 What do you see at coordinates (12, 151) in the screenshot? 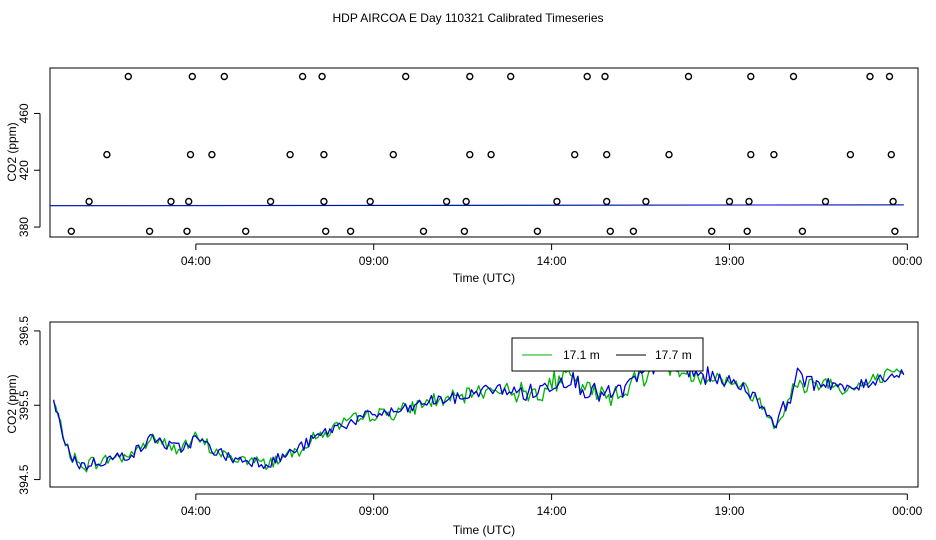
I see `panel1-ylabel: CO2 (ppm)` at bounding box center [12, 151].